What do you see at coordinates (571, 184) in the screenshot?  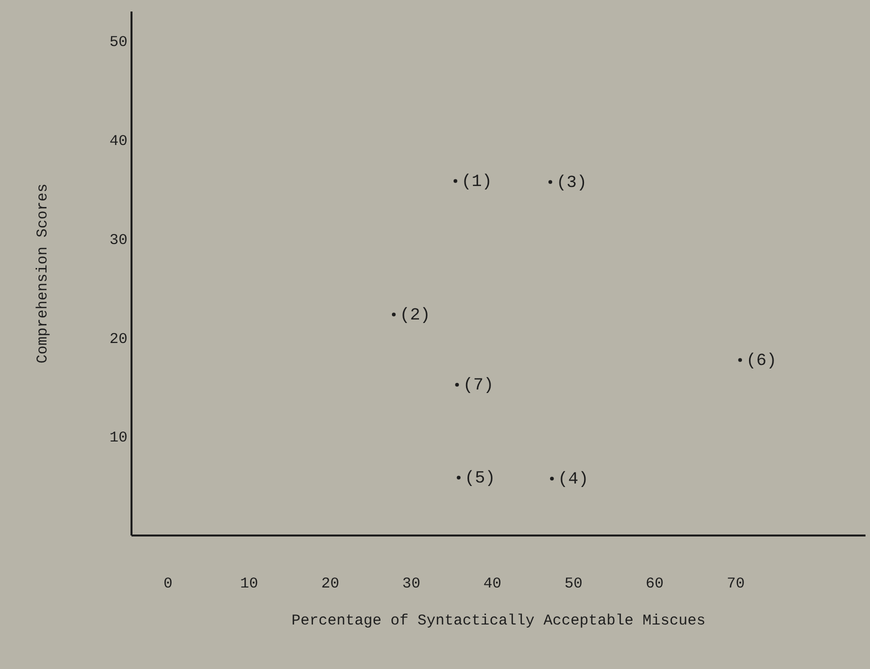 I see `annotation: (3)` at bounding box center [571, 184].